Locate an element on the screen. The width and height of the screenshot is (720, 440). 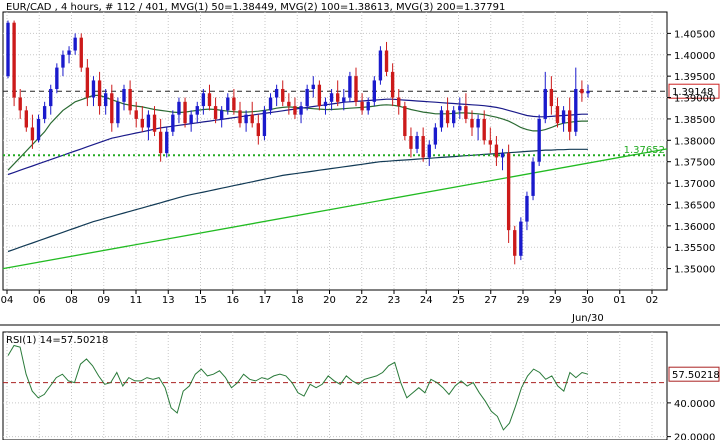
x-sub-label: Jun/30 is located at coordinates (587, 318).